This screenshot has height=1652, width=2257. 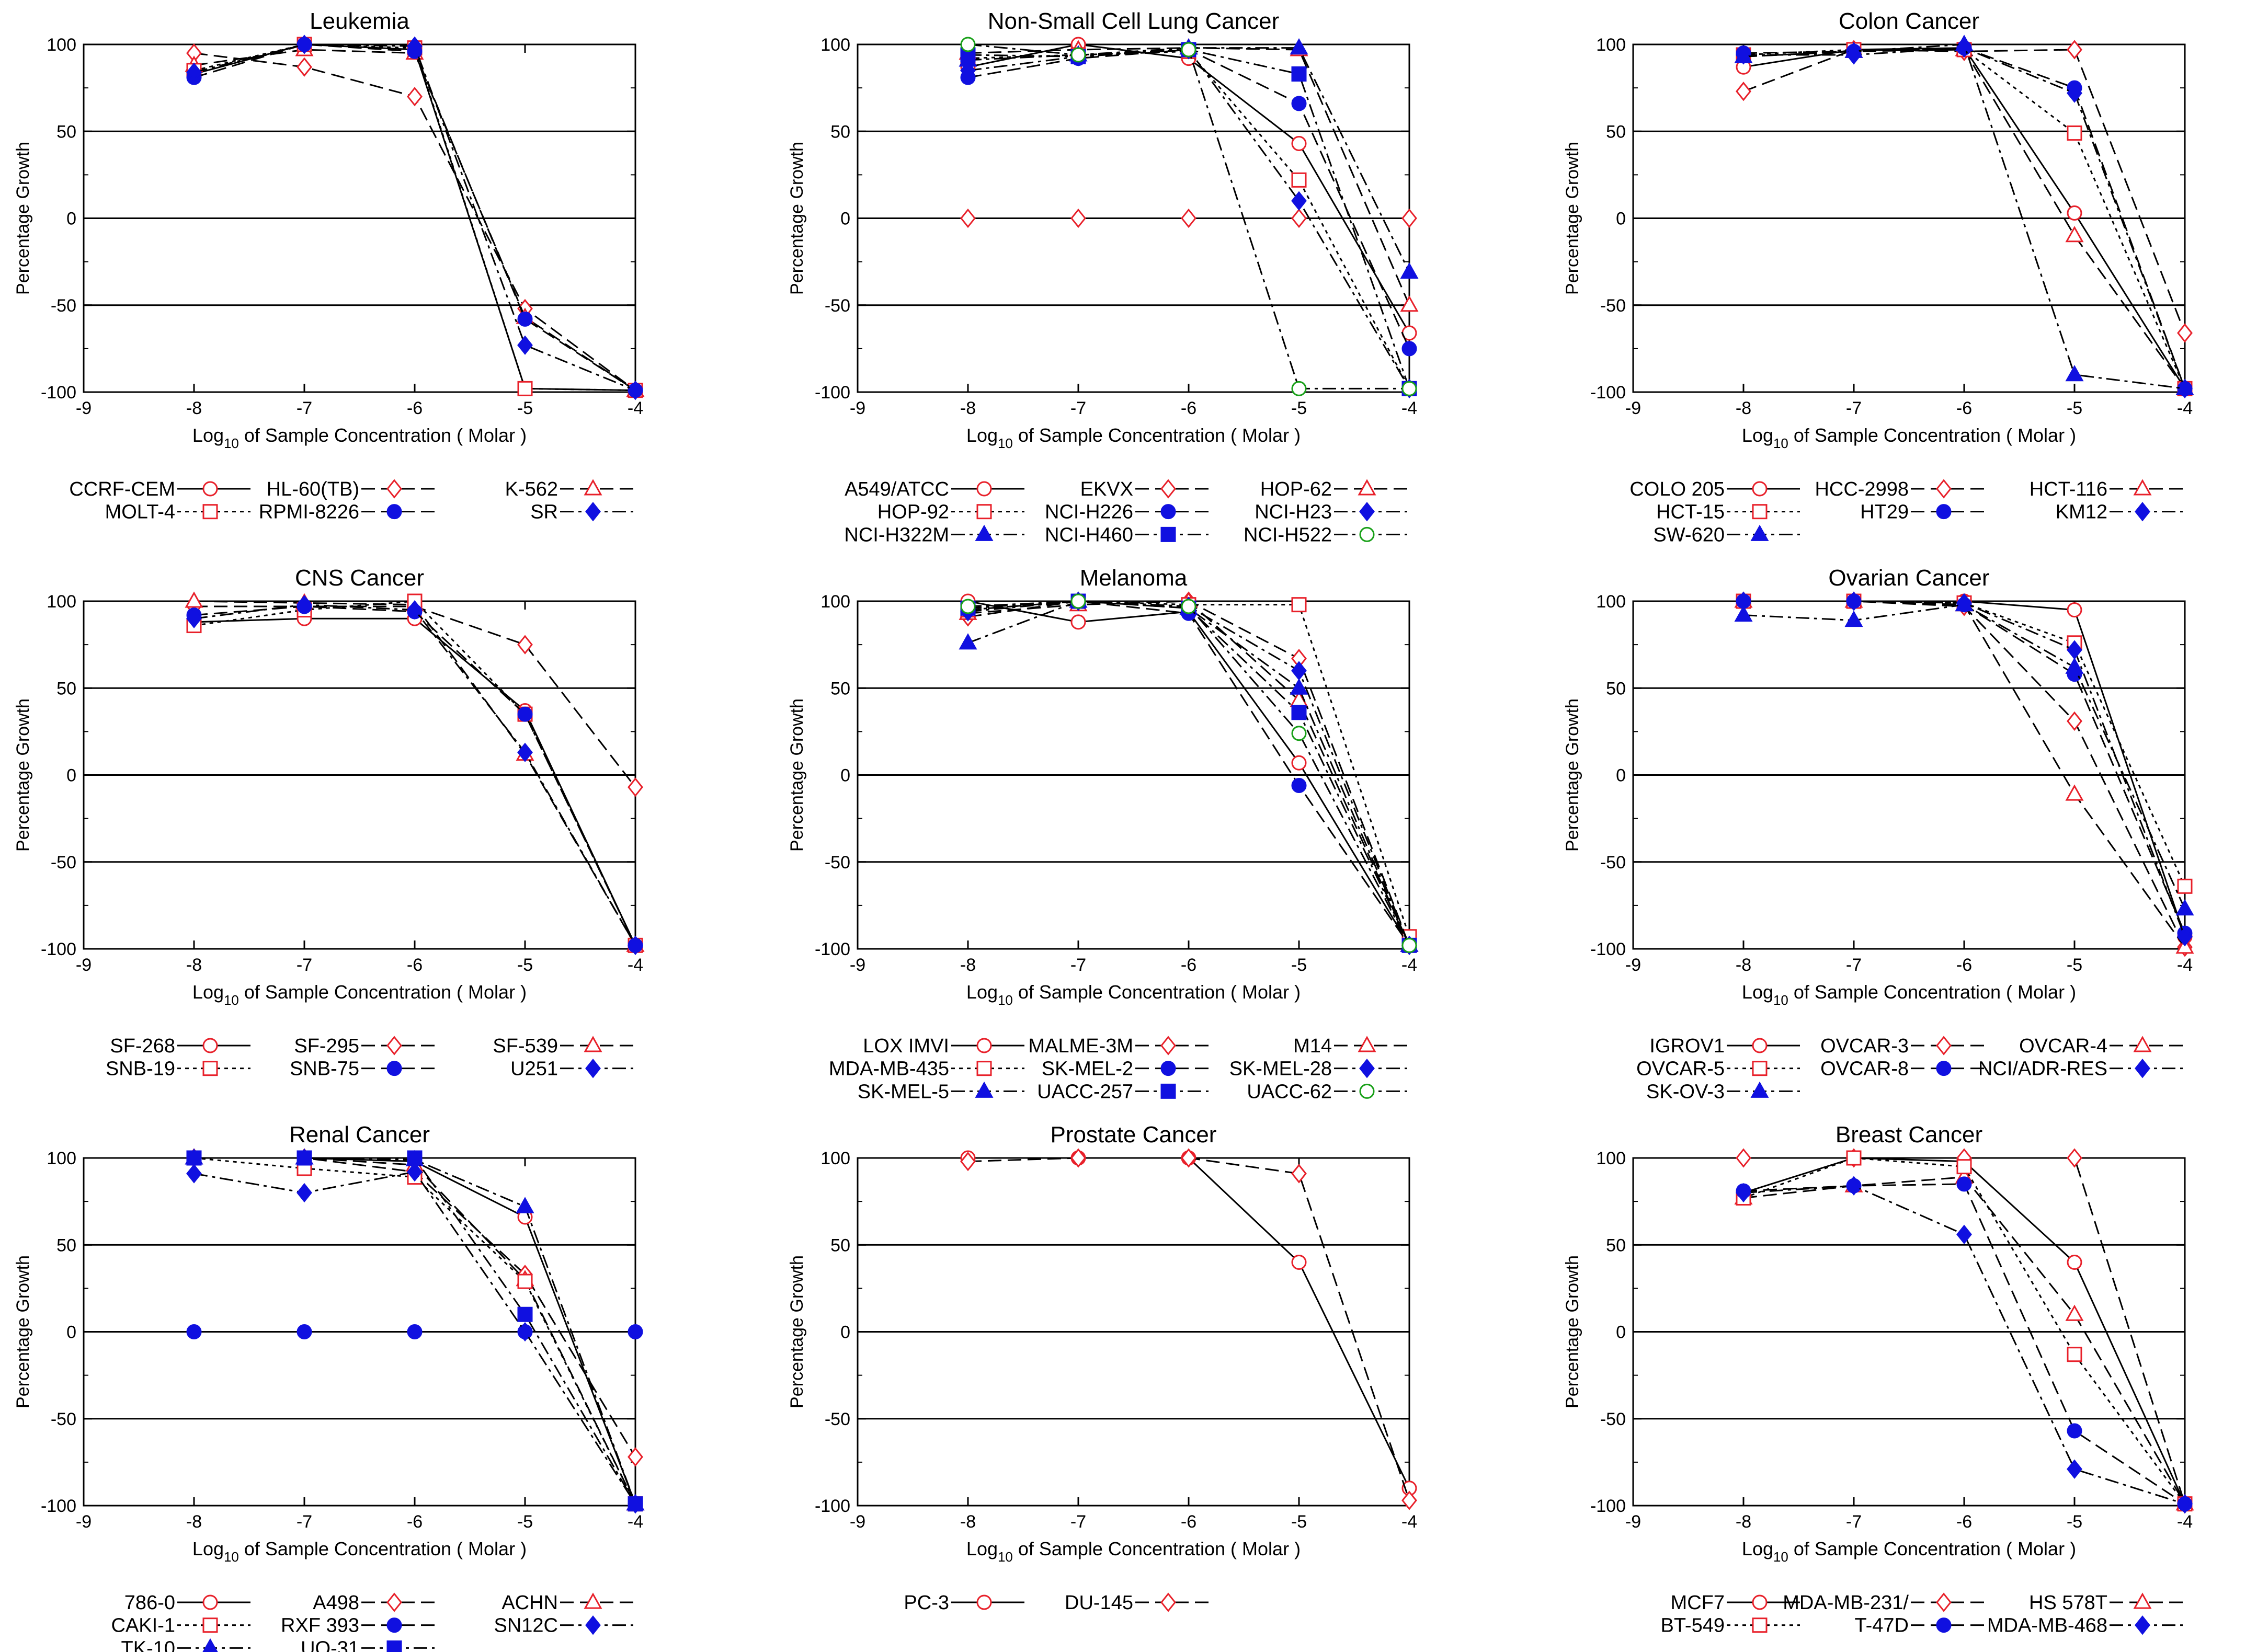 I want to click on legend-item-caki-1: CAKI-1, so click(x=181, y=1626).